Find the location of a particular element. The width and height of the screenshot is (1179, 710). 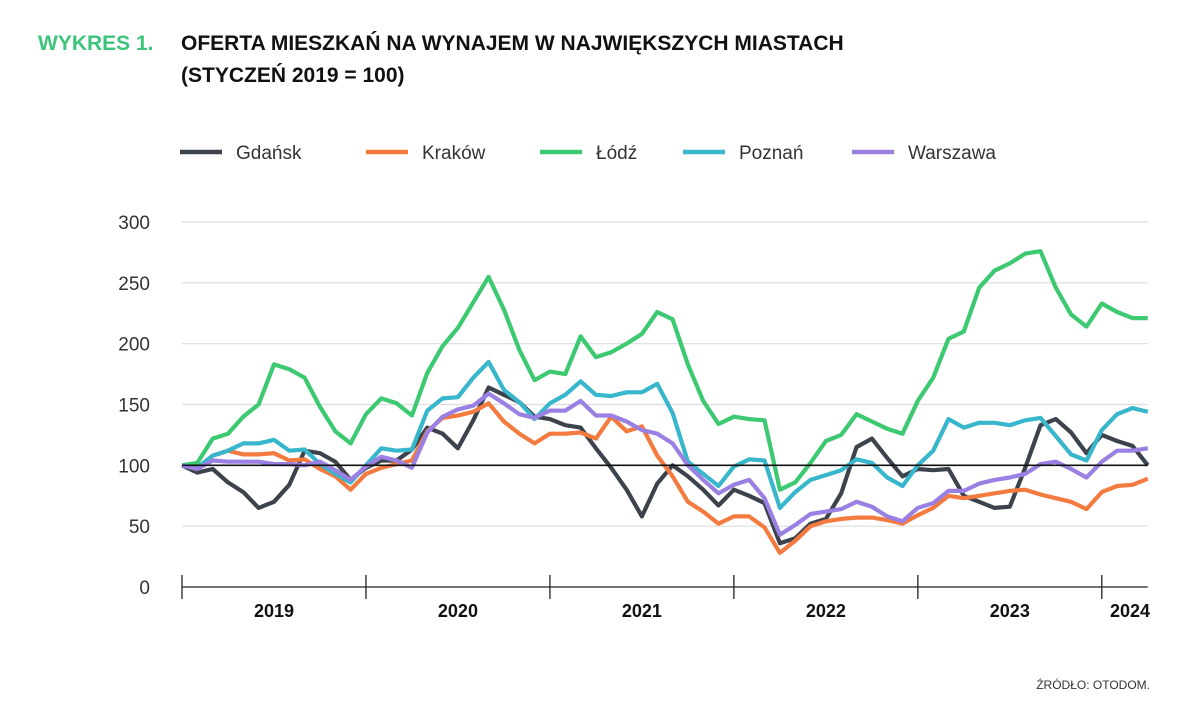

legend-label: Łódź is located at coordinates (616, 153).